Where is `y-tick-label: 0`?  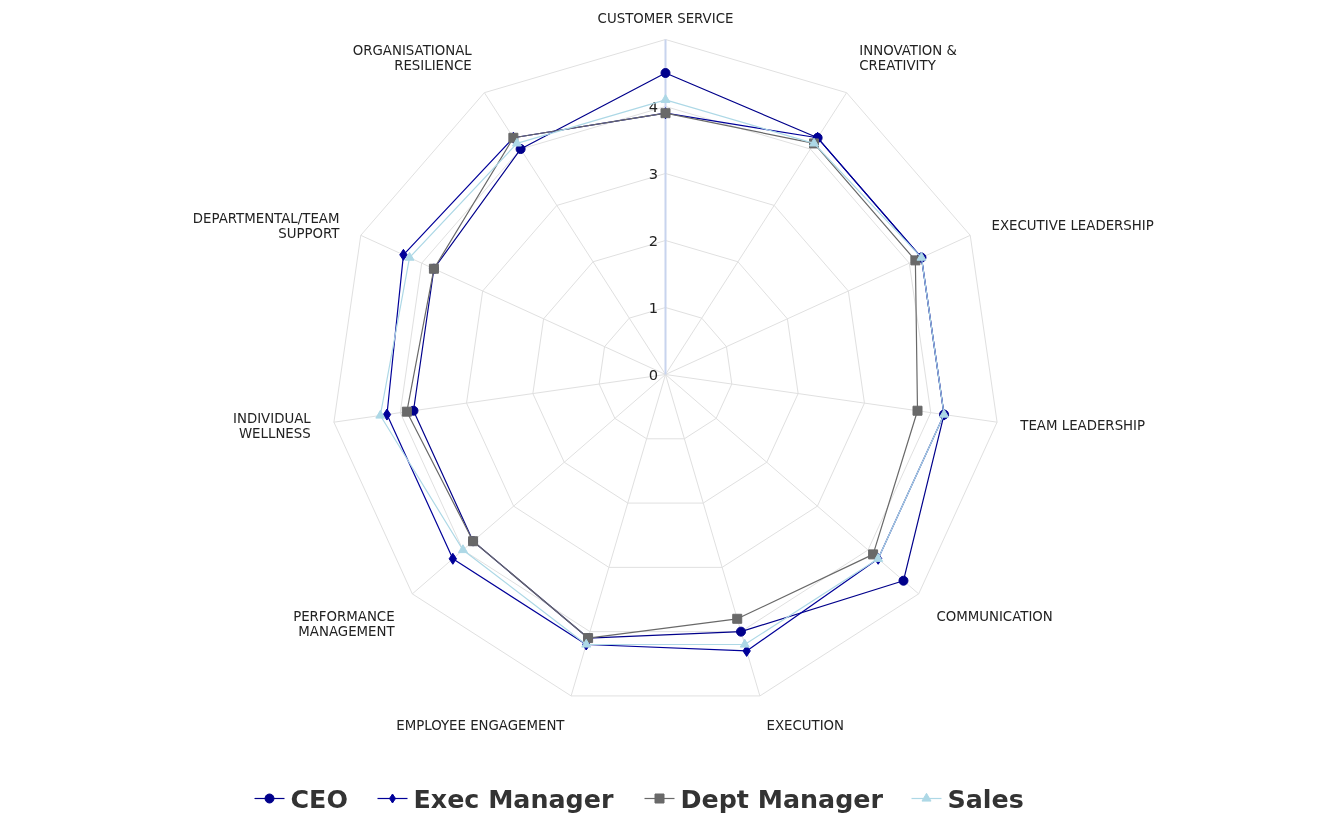 y-tick-label: 0 is located at coordinates (653, 374).